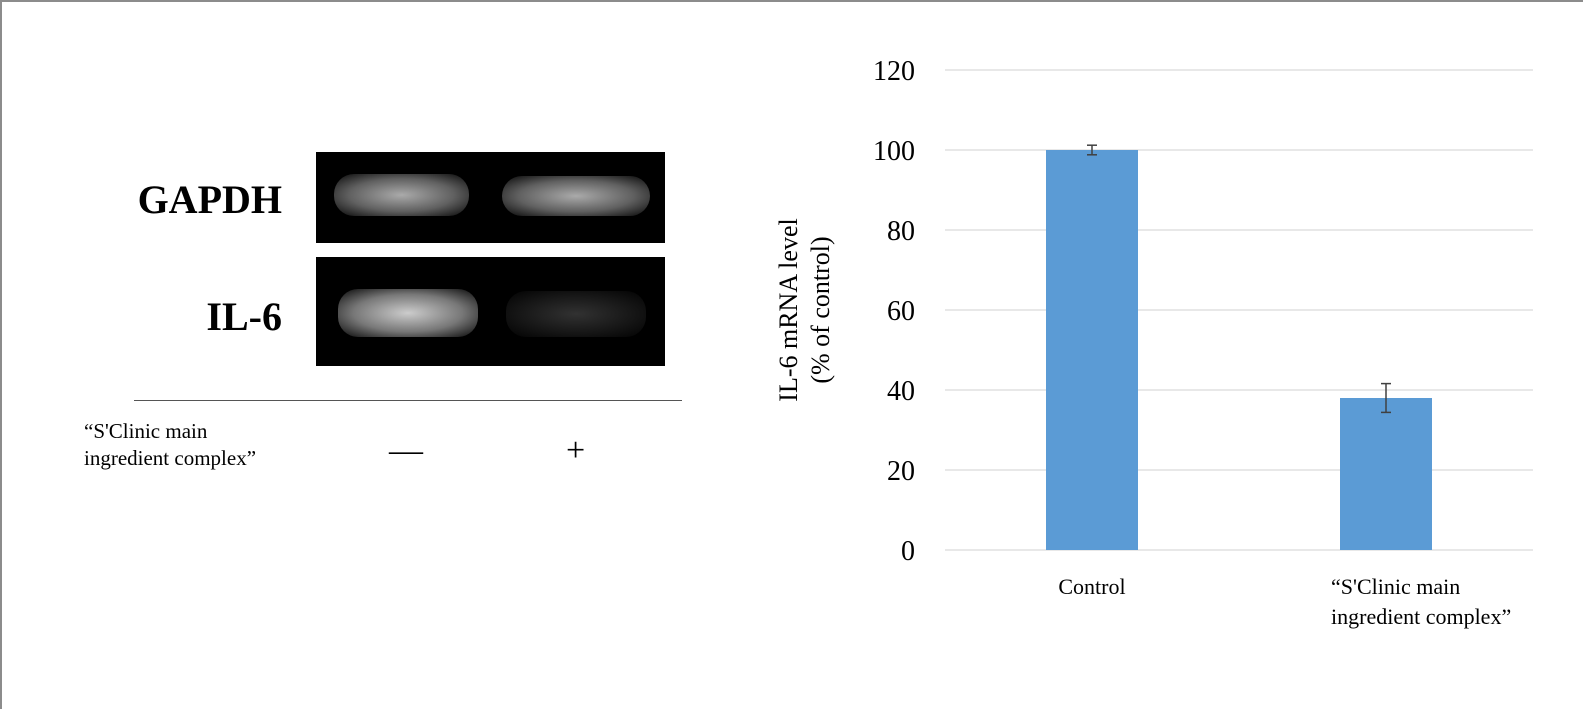 This screenshot has height=709, width=1583. Describe the element at coordinates (901, 471) in the screenshot. I see `y-tick-label-20: 20` at that location.